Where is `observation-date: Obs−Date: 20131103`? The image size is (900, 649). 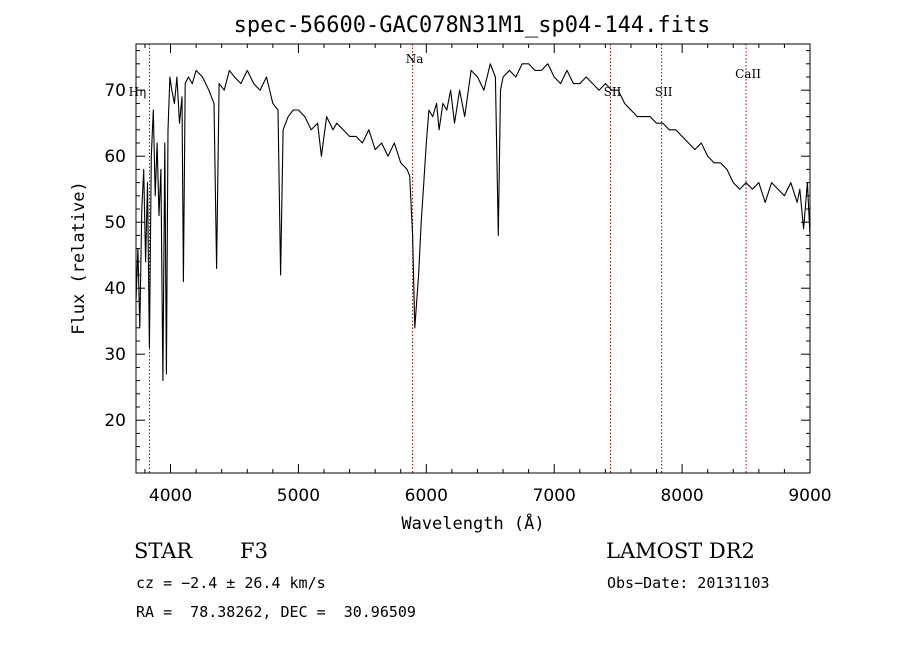
observation-date: Obs−Date: 20131103 is located at coordinates (688, 583).